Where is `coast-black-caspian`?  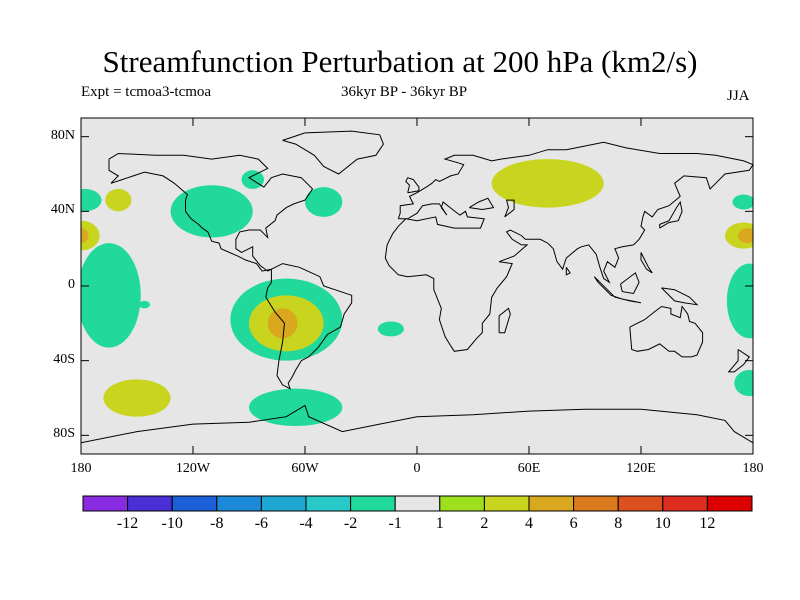 coast-black-caspian is located at coordinates (482, 204).